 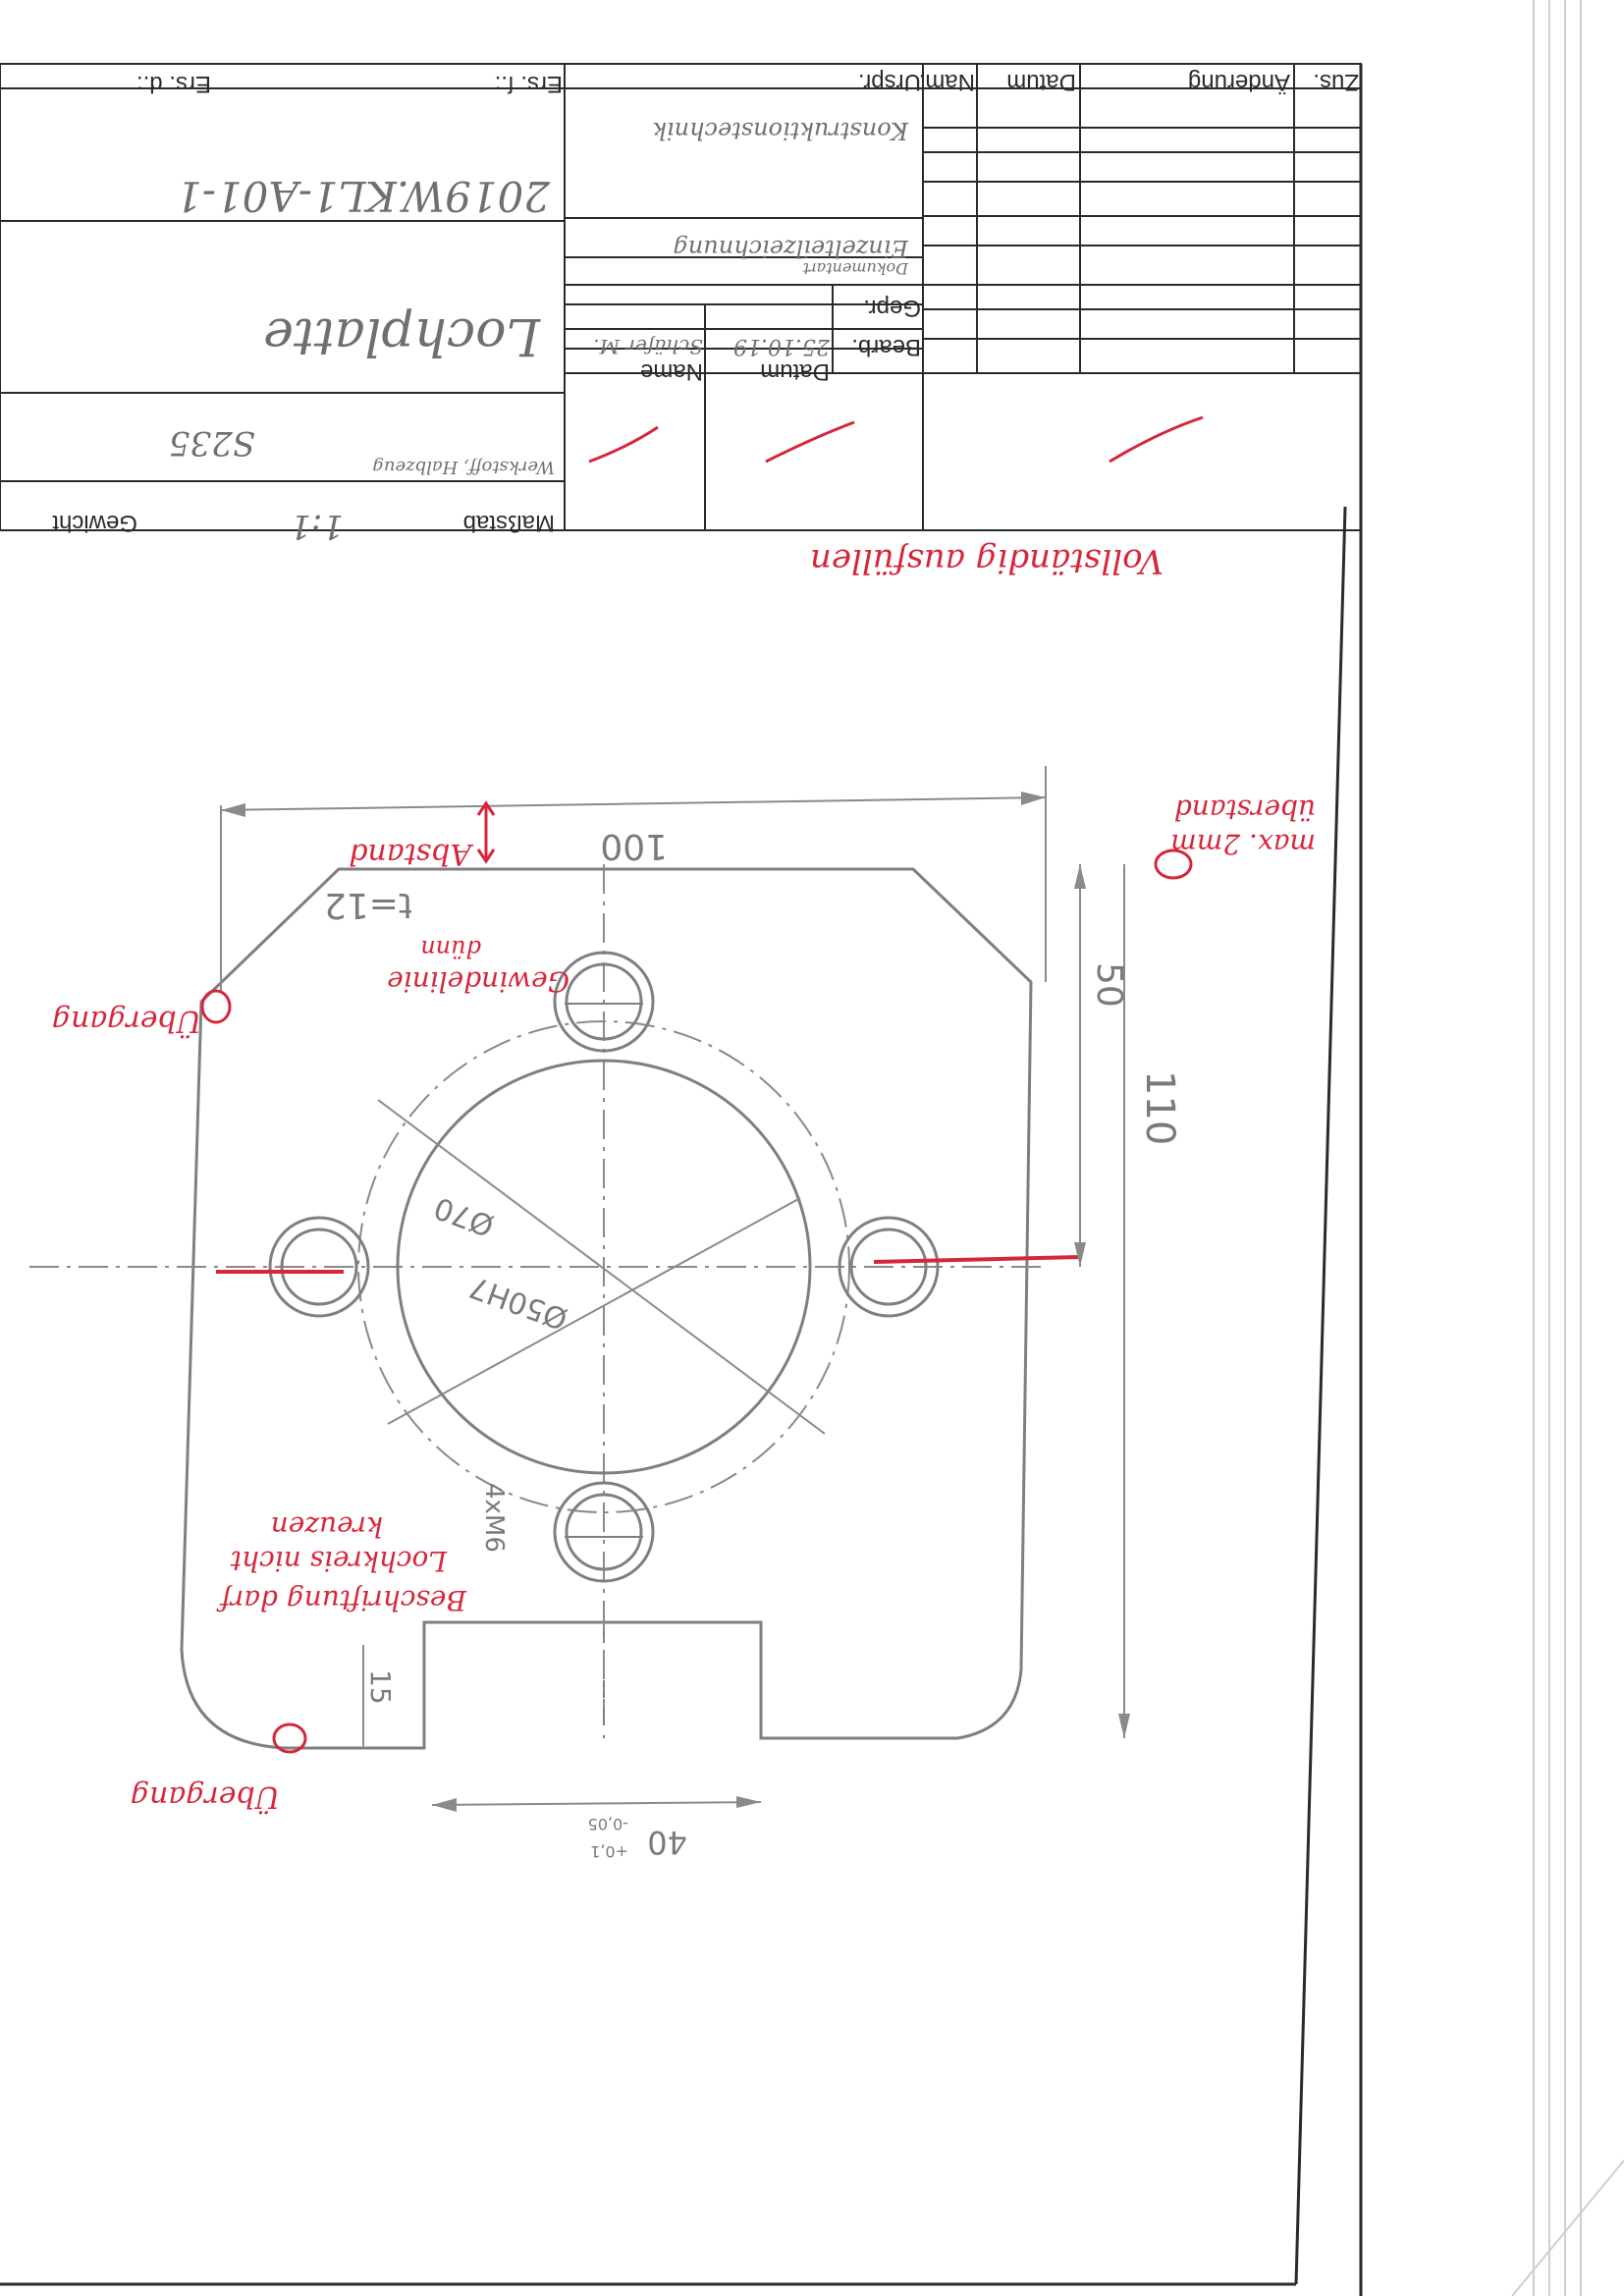 I want to click on note-max-overhang-1: max. 2mm, so click(x=1243, y=844).